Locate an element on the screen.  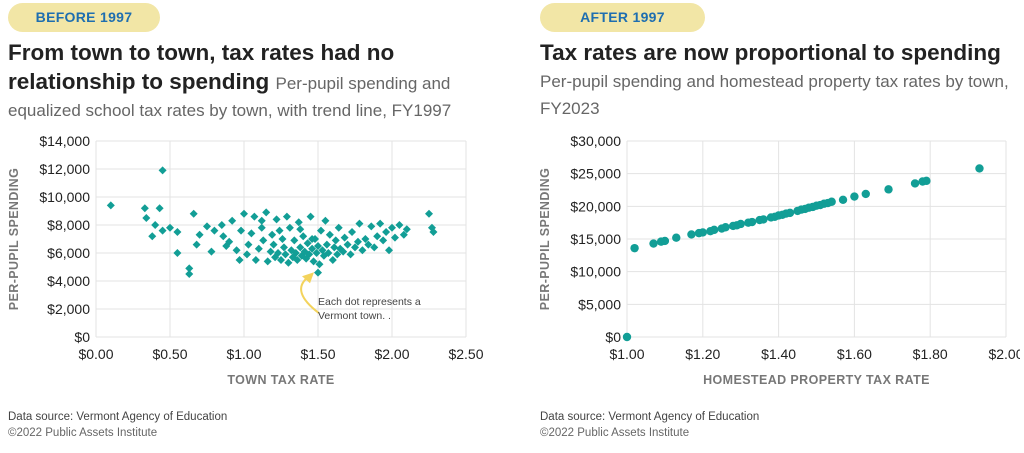
annotation-text-line2: Vermont town. . is located at coordinates (354, 316).